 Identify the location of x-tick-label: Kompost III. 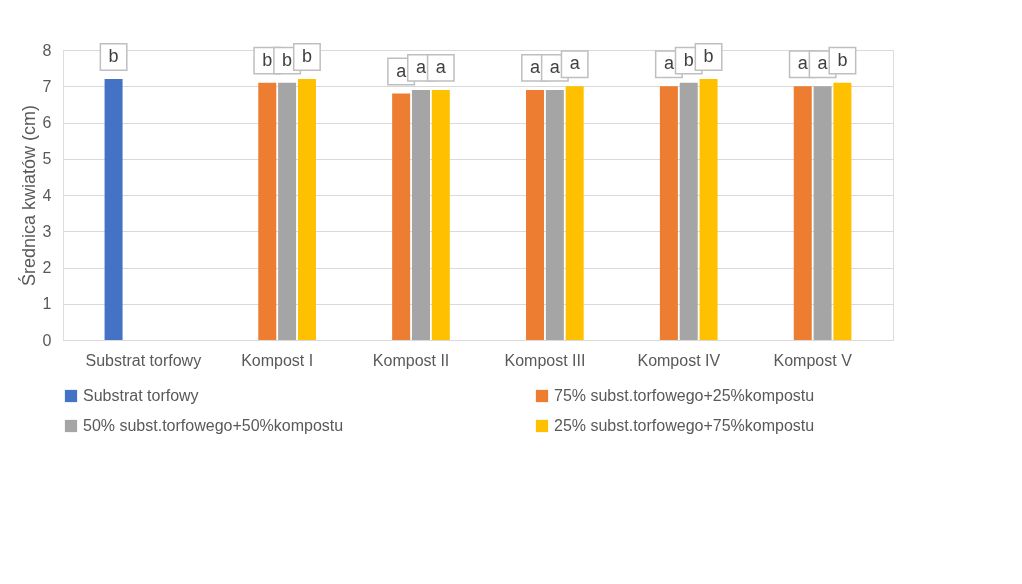
(545, 360).